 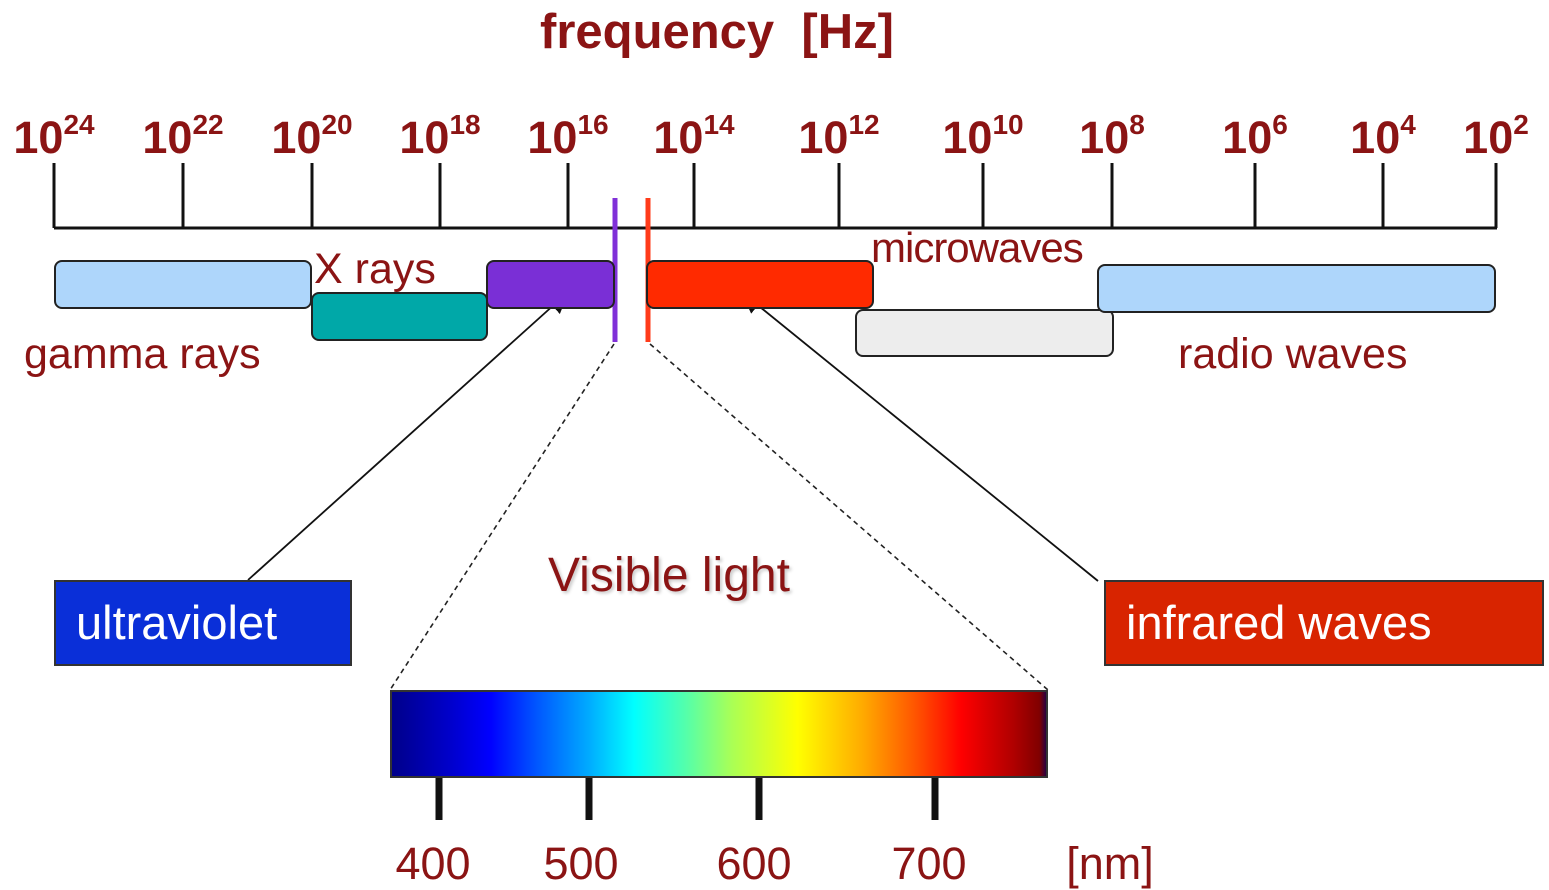 I want to click on microwaves-band, so click(x=984, y=333).